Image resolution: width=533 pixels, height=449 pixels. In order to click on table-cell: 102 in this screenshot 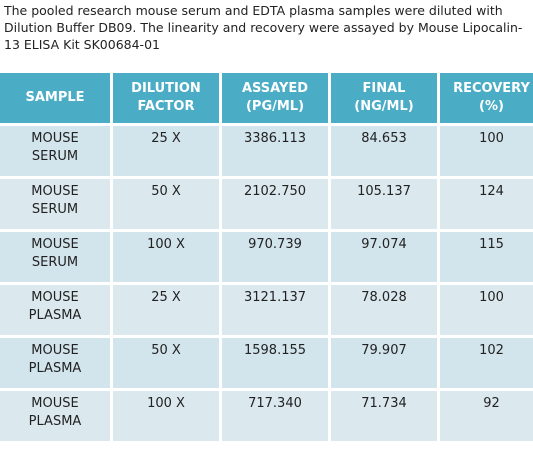, I will do `click(486, 363)`.